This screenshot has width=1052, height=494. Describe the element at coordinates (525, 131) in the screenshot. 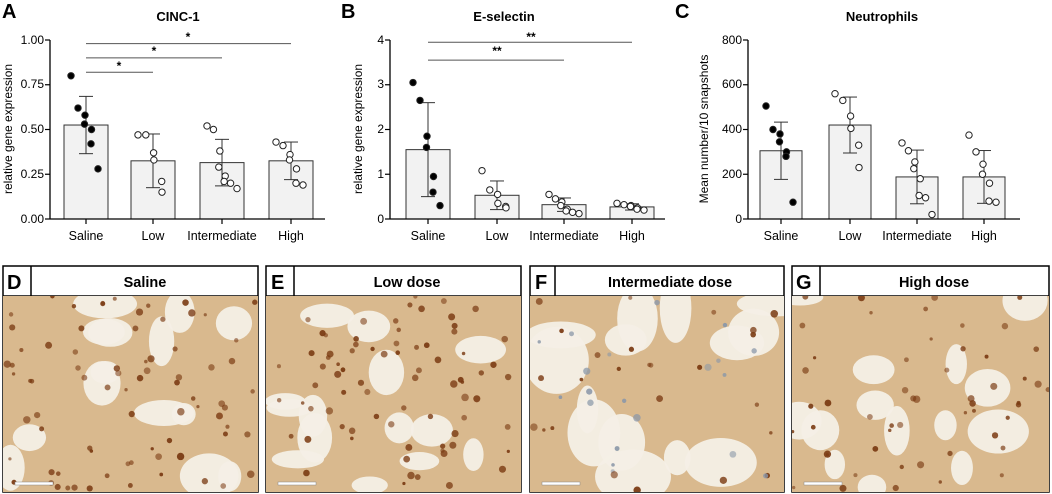

I see `chart-b-plot` at that location.